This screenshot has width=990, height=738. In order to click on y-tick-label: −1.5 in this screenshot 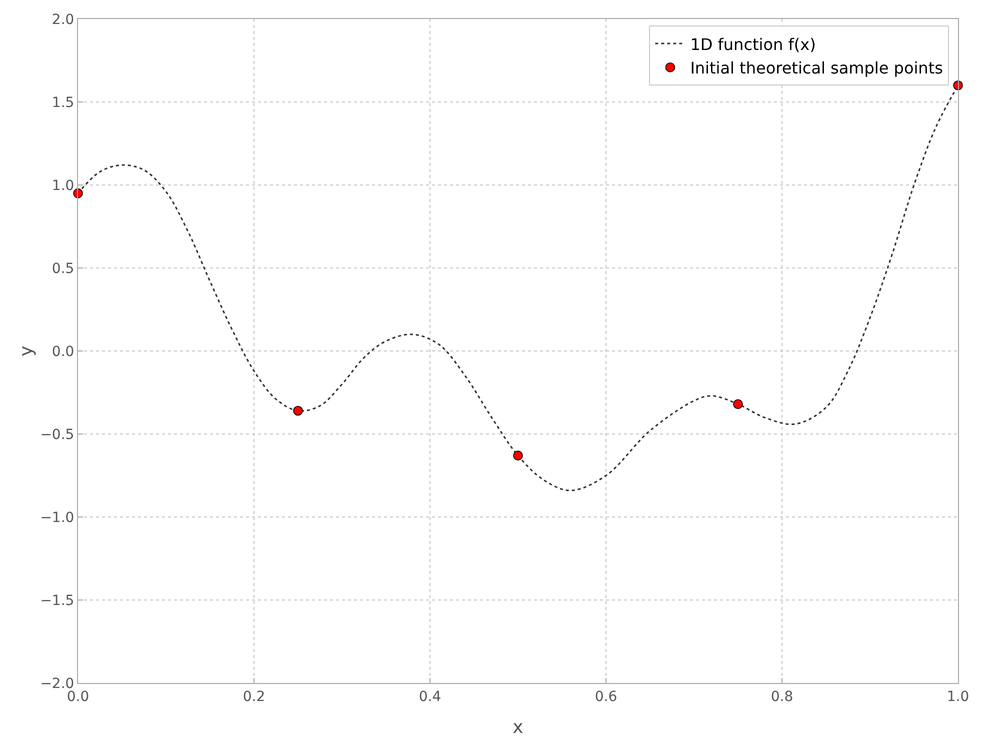, I will do `click(57, 600)`.